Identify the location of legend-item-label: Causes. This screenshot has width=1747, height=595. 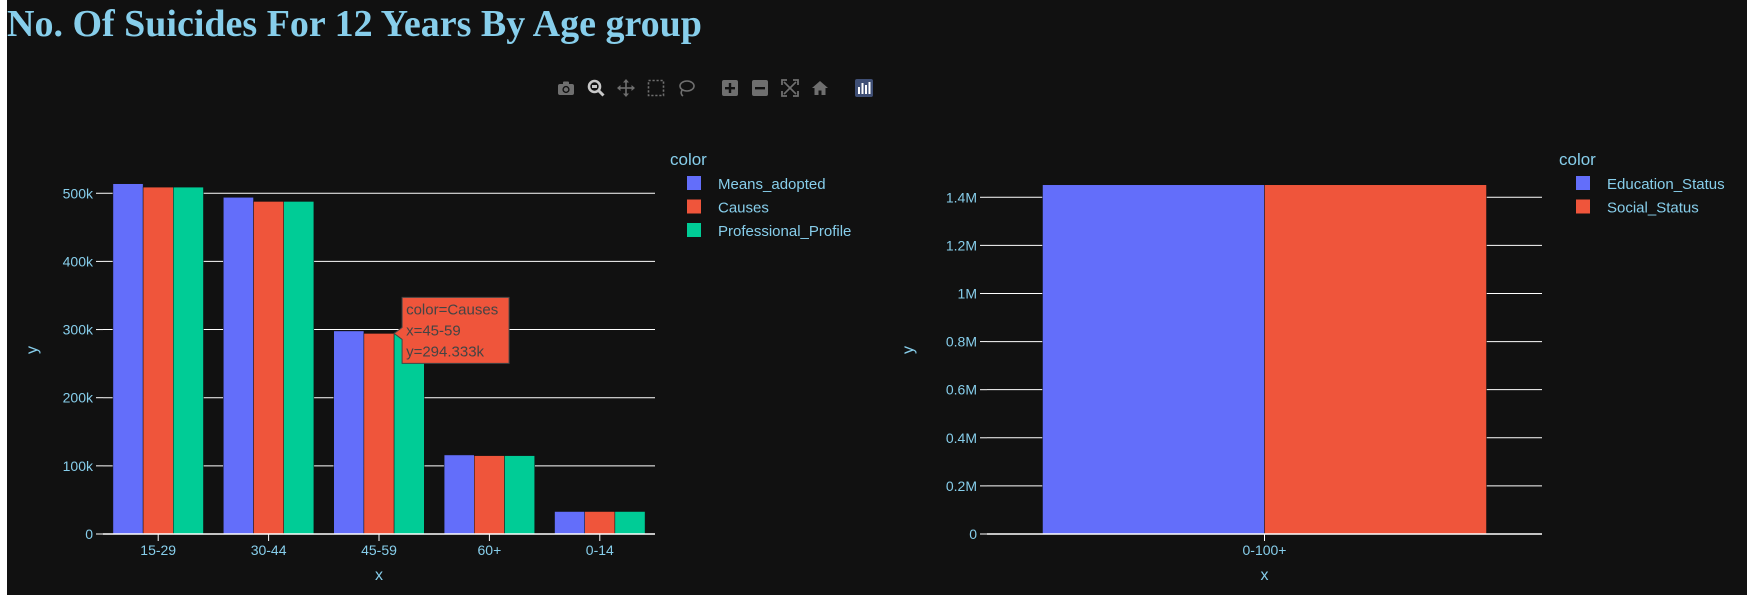
(743, 208).